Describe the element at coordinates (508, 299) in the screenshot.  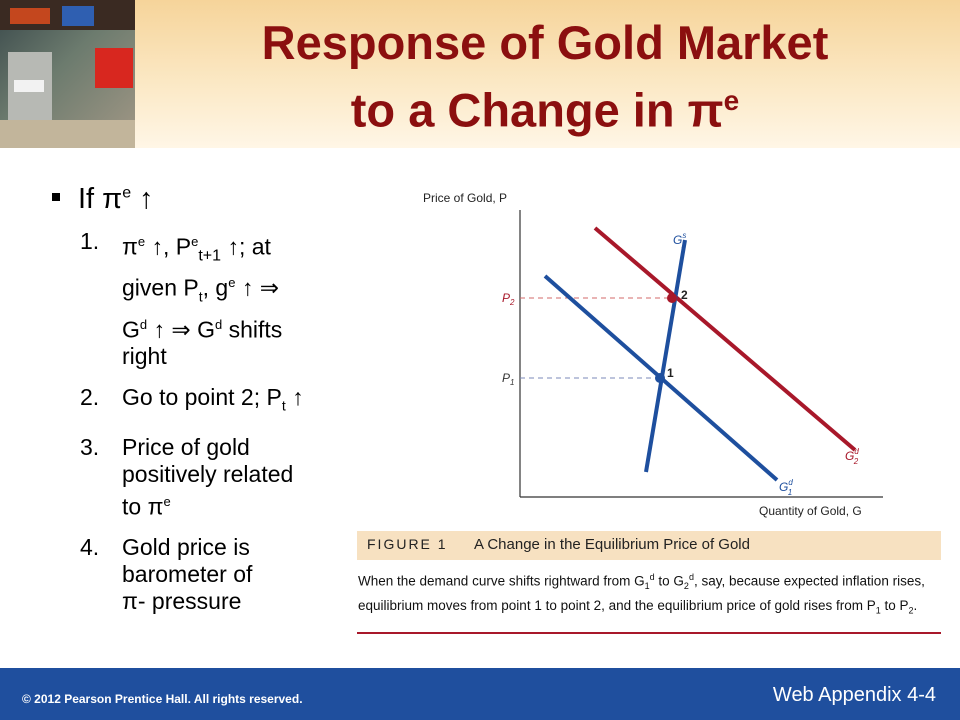
I see `p2-label: P2` at that location.